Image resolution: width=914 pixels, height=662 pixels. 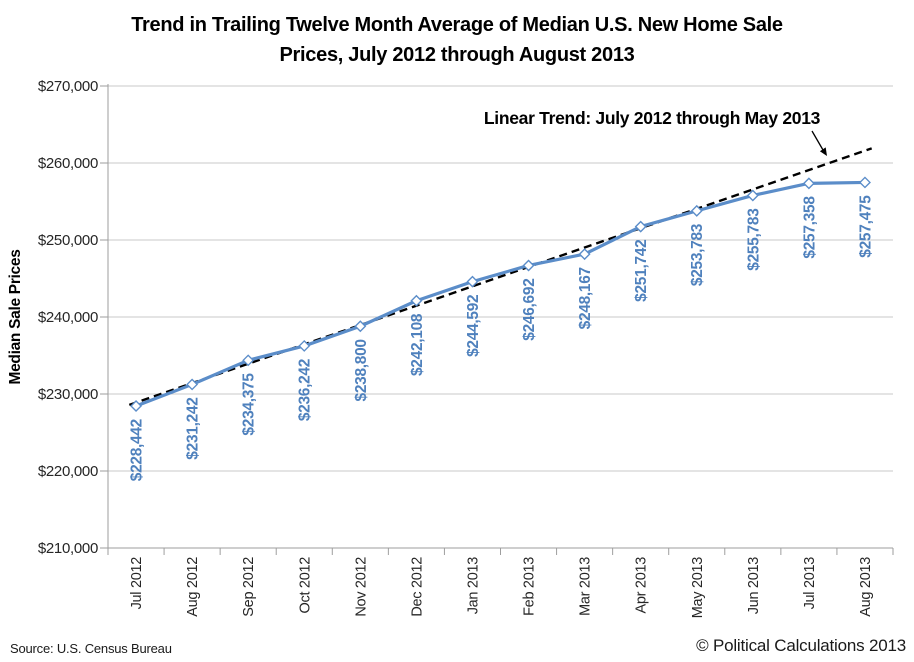 What do you see at coordinates (15, 316) in the screenshot?
I see `y-axis-title: Median Sale Prices` at bounding box center [15, 316].